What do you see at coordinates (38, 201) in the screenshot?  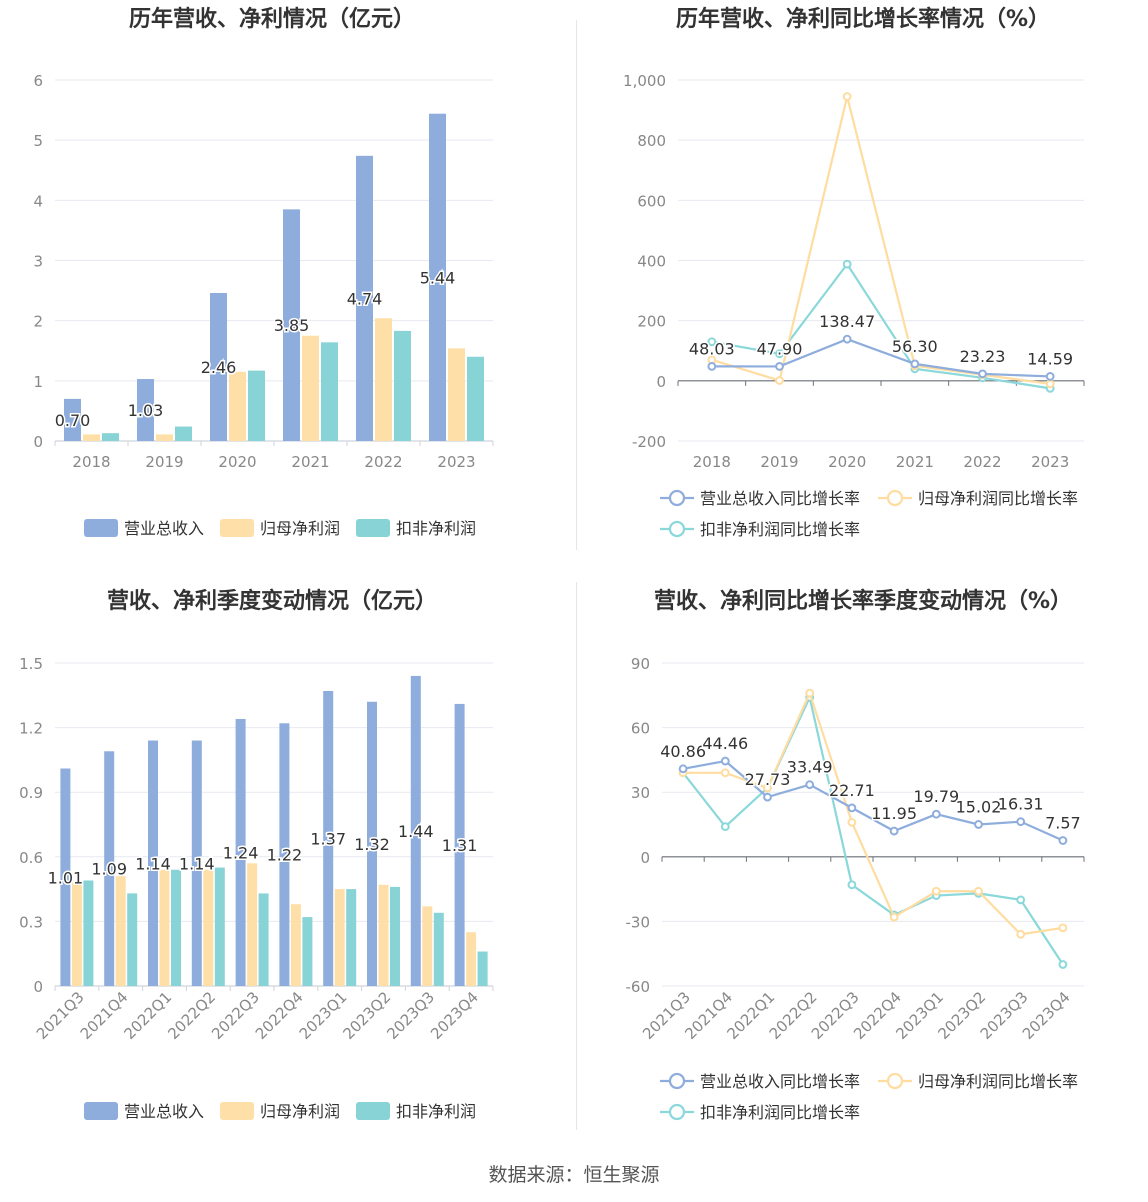 I see `y-tick-label: 4` at bounding box center [38, 201].